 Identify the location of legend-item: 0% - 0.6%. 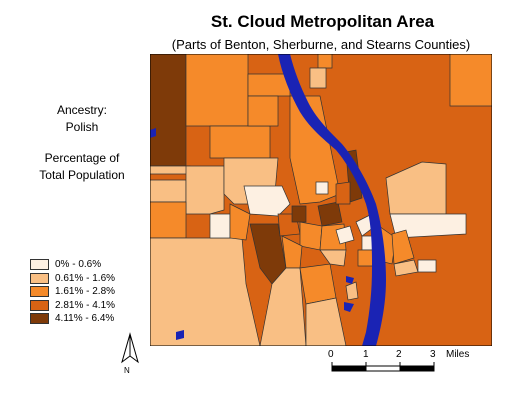
(72, 265).